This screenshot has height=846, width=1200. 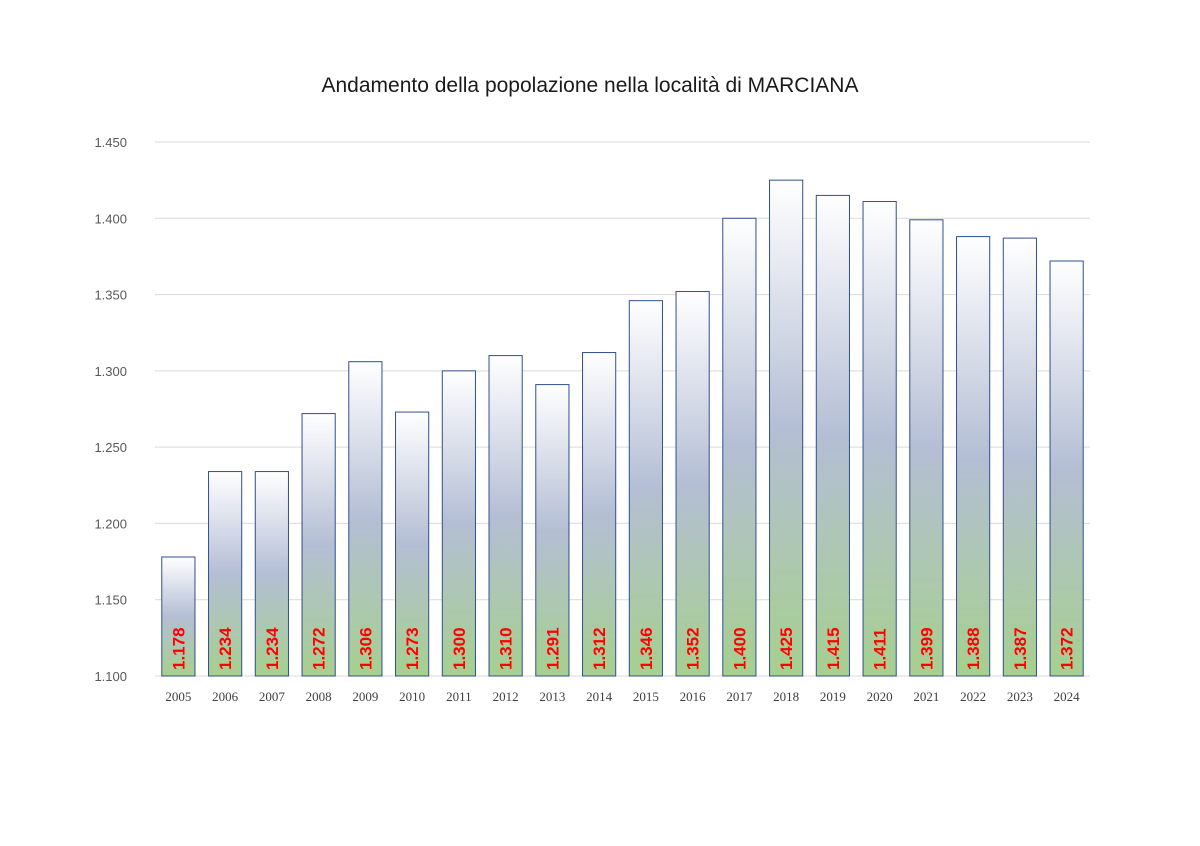 I want to click on data-label: 1.312, so click(x=599, y=648).